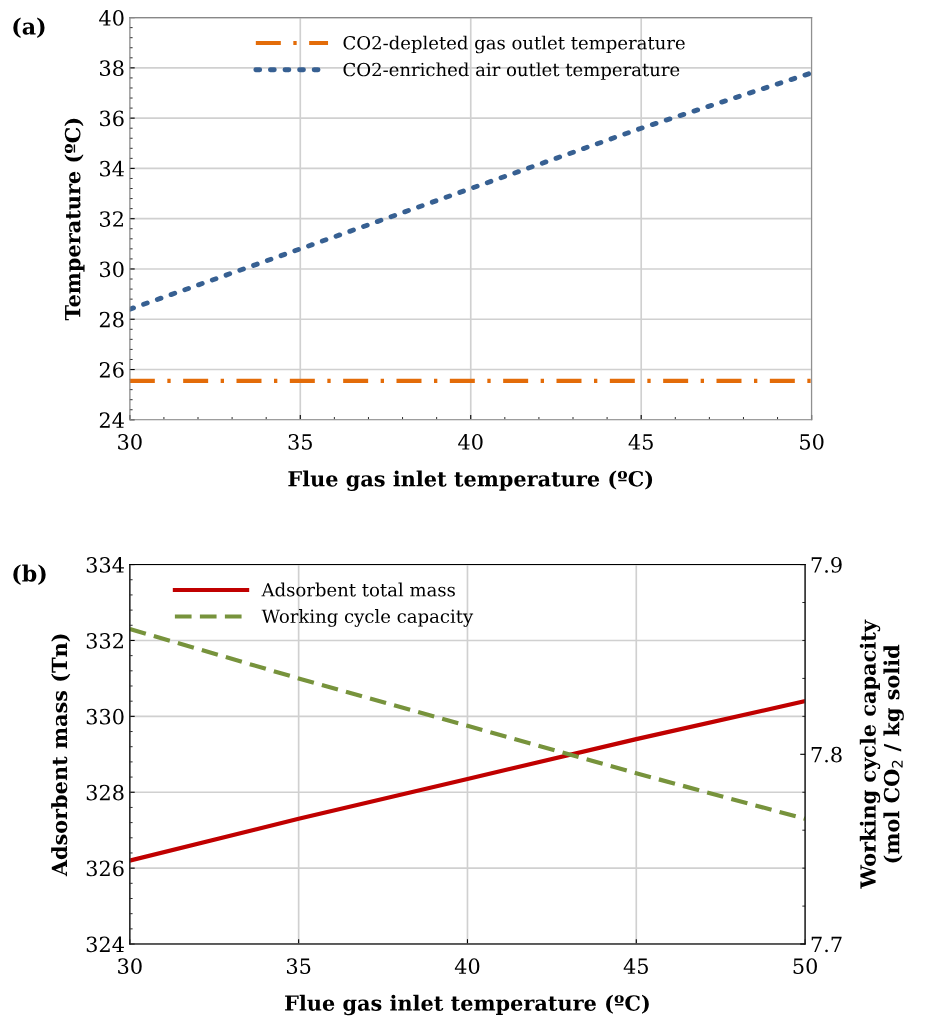 This screenshot has width=934, height=1034. I want to click on chart-title: (b), so click(29, 574).